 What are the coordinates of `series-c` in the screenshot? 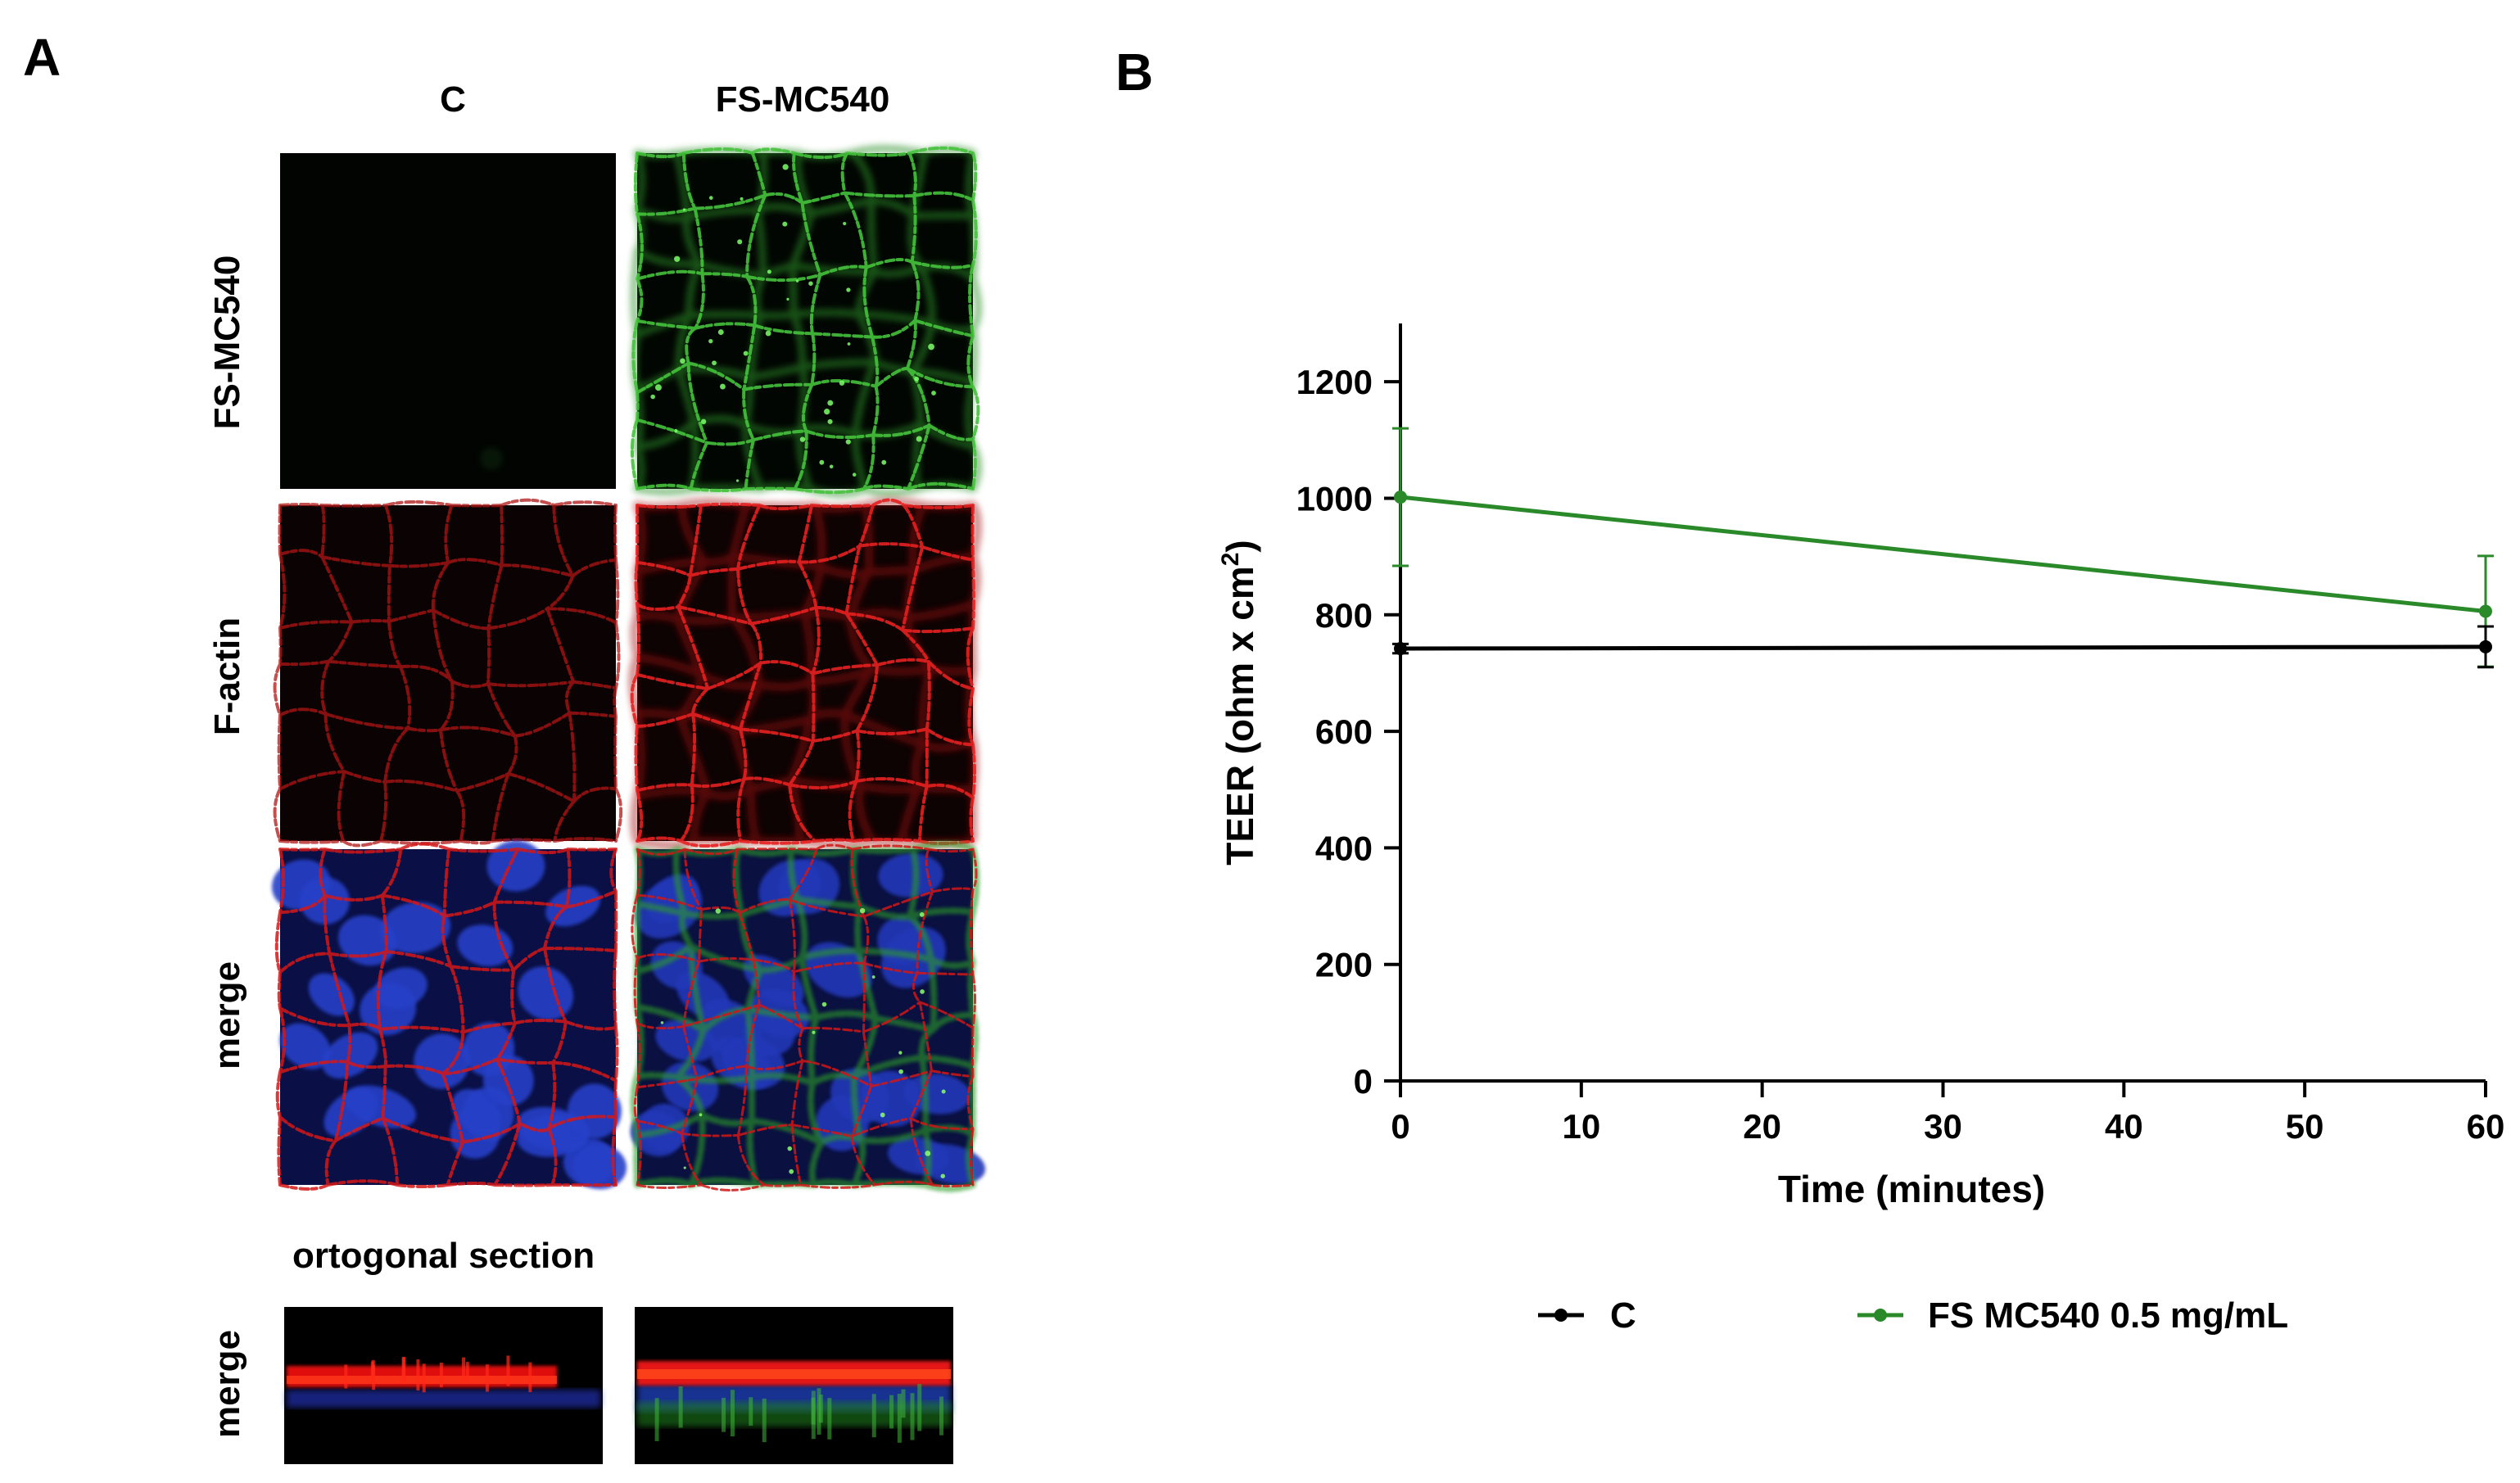 It's located at (1943, 647).